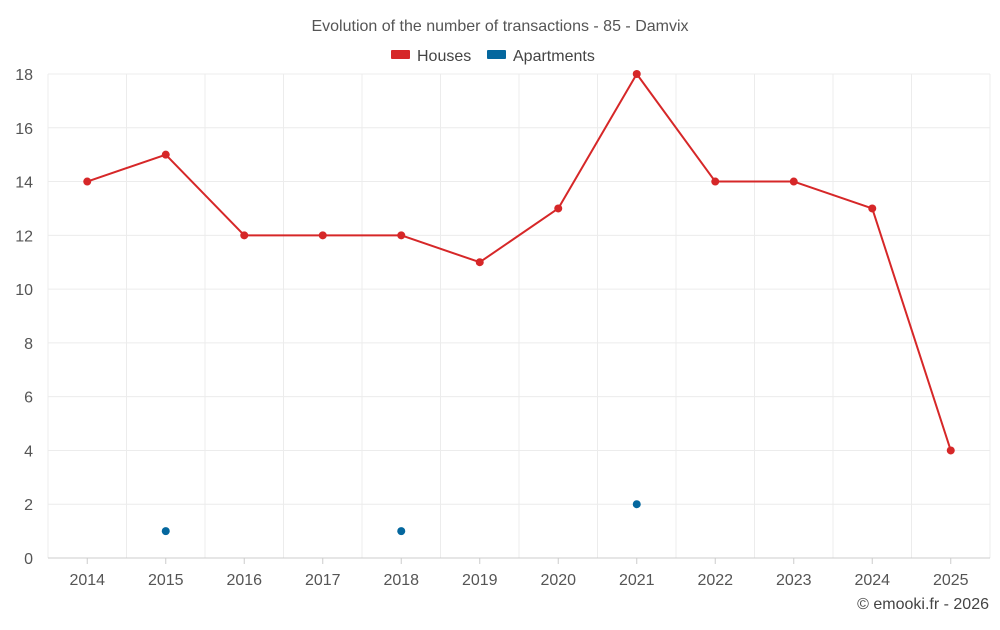  Describe the element at coordinates (794, 580) in the screenshot. I see `x-tick-label: 2023` at that location.